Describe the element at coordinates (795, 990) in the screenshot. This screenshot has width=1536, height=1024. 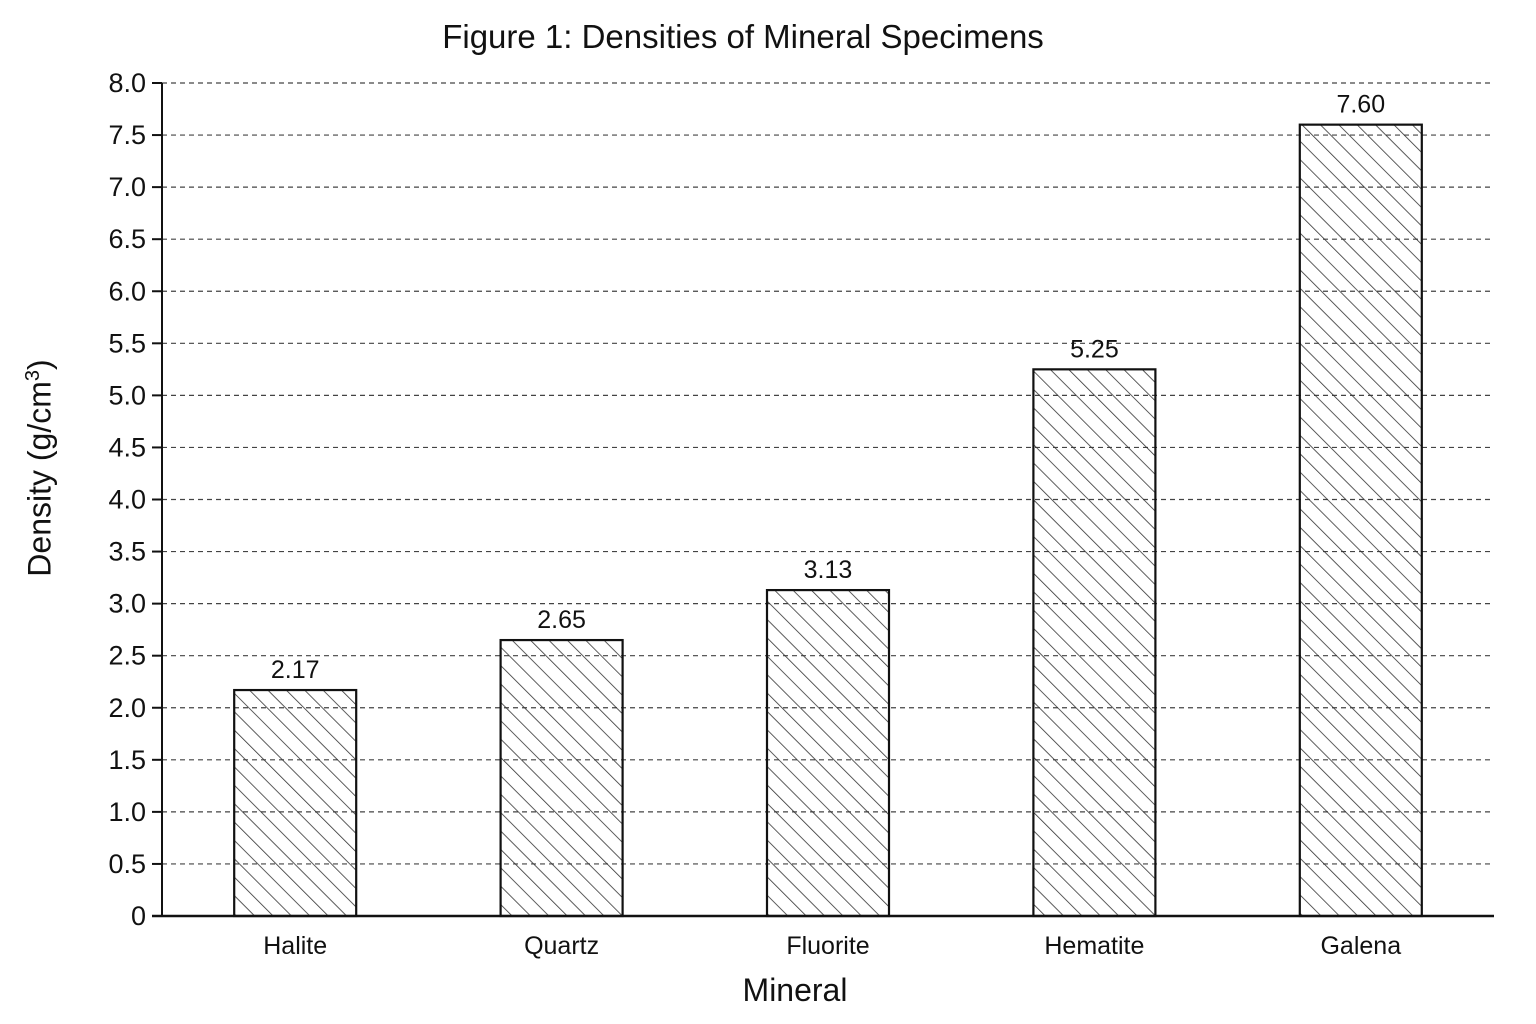
I see `x-axis-label: Mineral` at that location.